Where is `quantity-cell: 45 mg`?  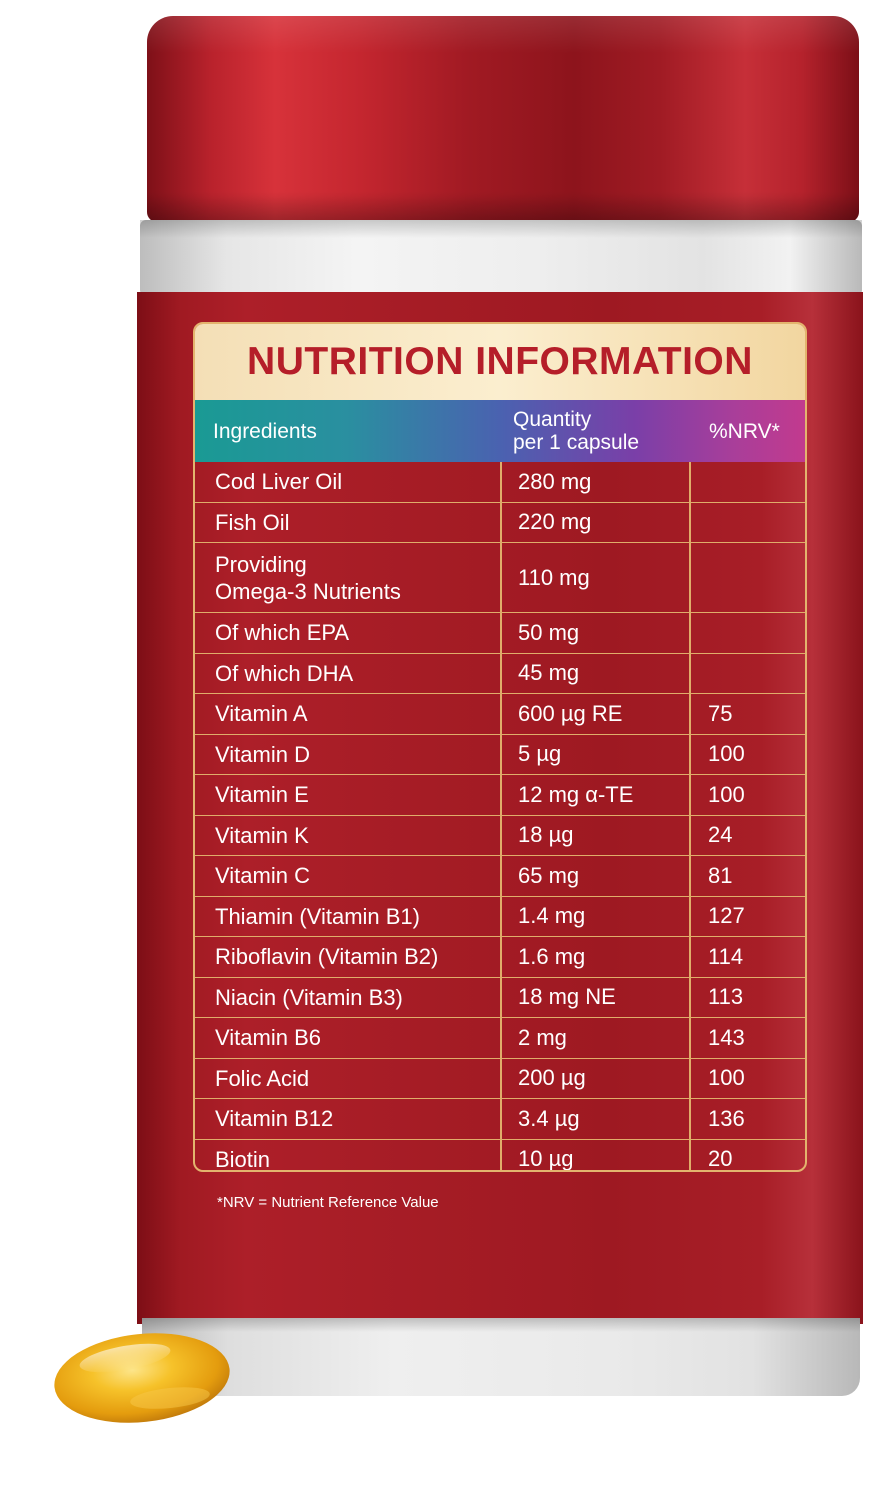
quantity-cell: 45 mg is located at coordinates (549, 673).